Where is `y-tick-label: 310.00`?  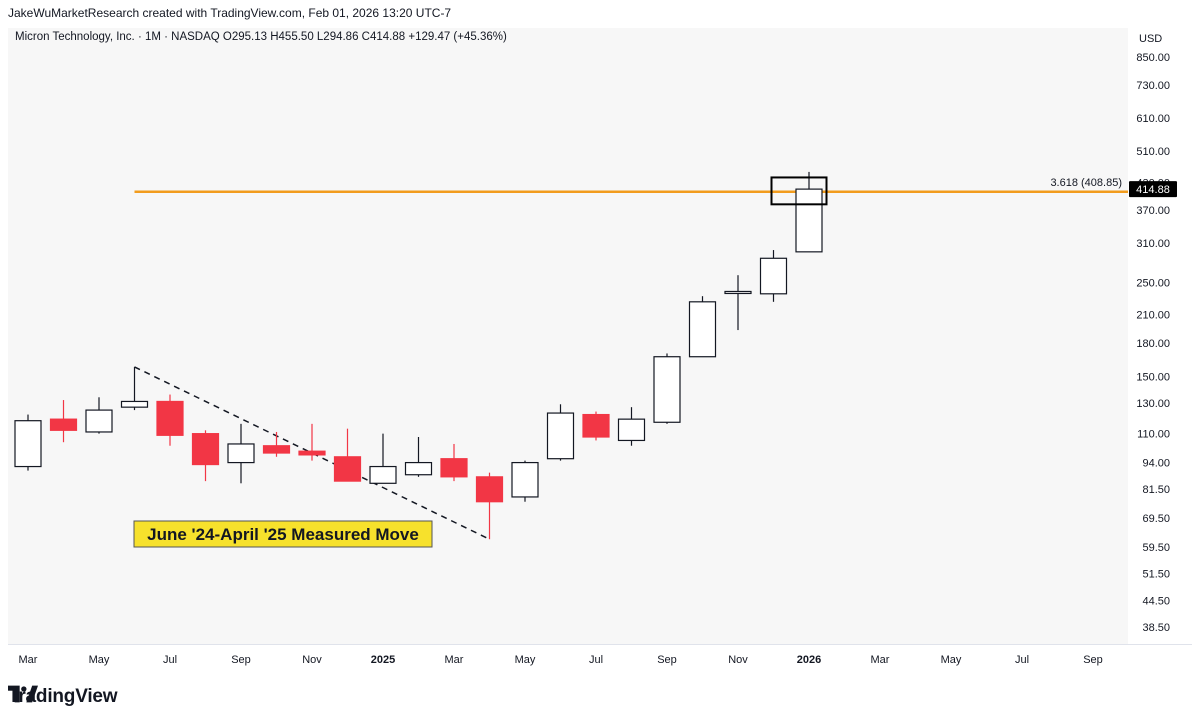 y-tick-label: 310.00 is located at coordinates (1153, 244).